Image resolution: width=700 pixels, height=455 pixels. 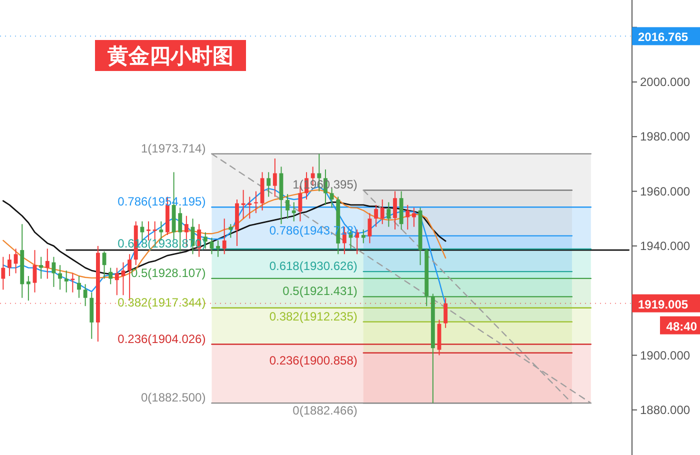 What do you see at coordinates (663, 304) in the screenshot?
I see `ref-line-label: 1919.005` at bounding box center [663, 304].